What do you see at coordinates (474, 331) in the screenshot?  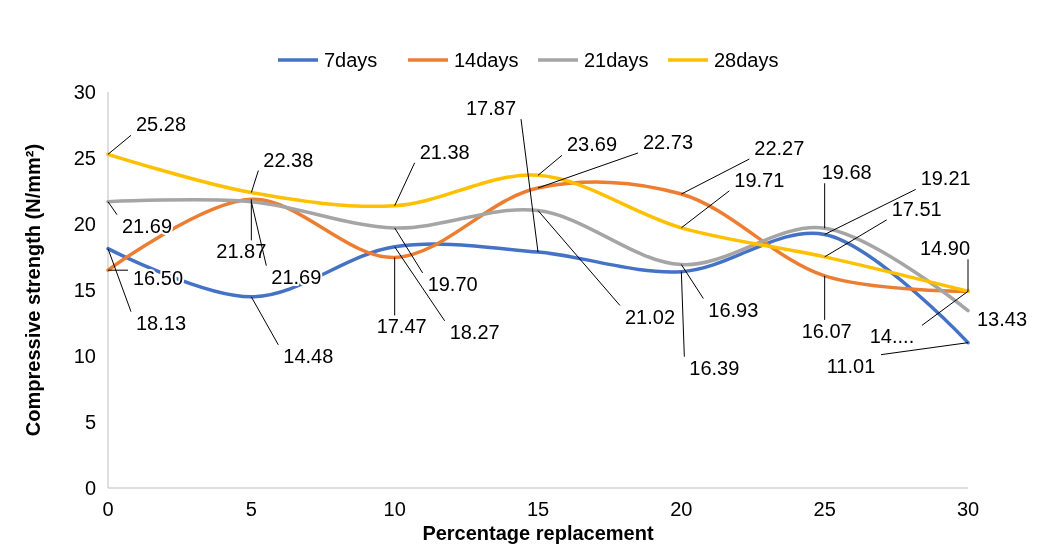 I see `data-label: 18.27` at bounding box center [474, 331].